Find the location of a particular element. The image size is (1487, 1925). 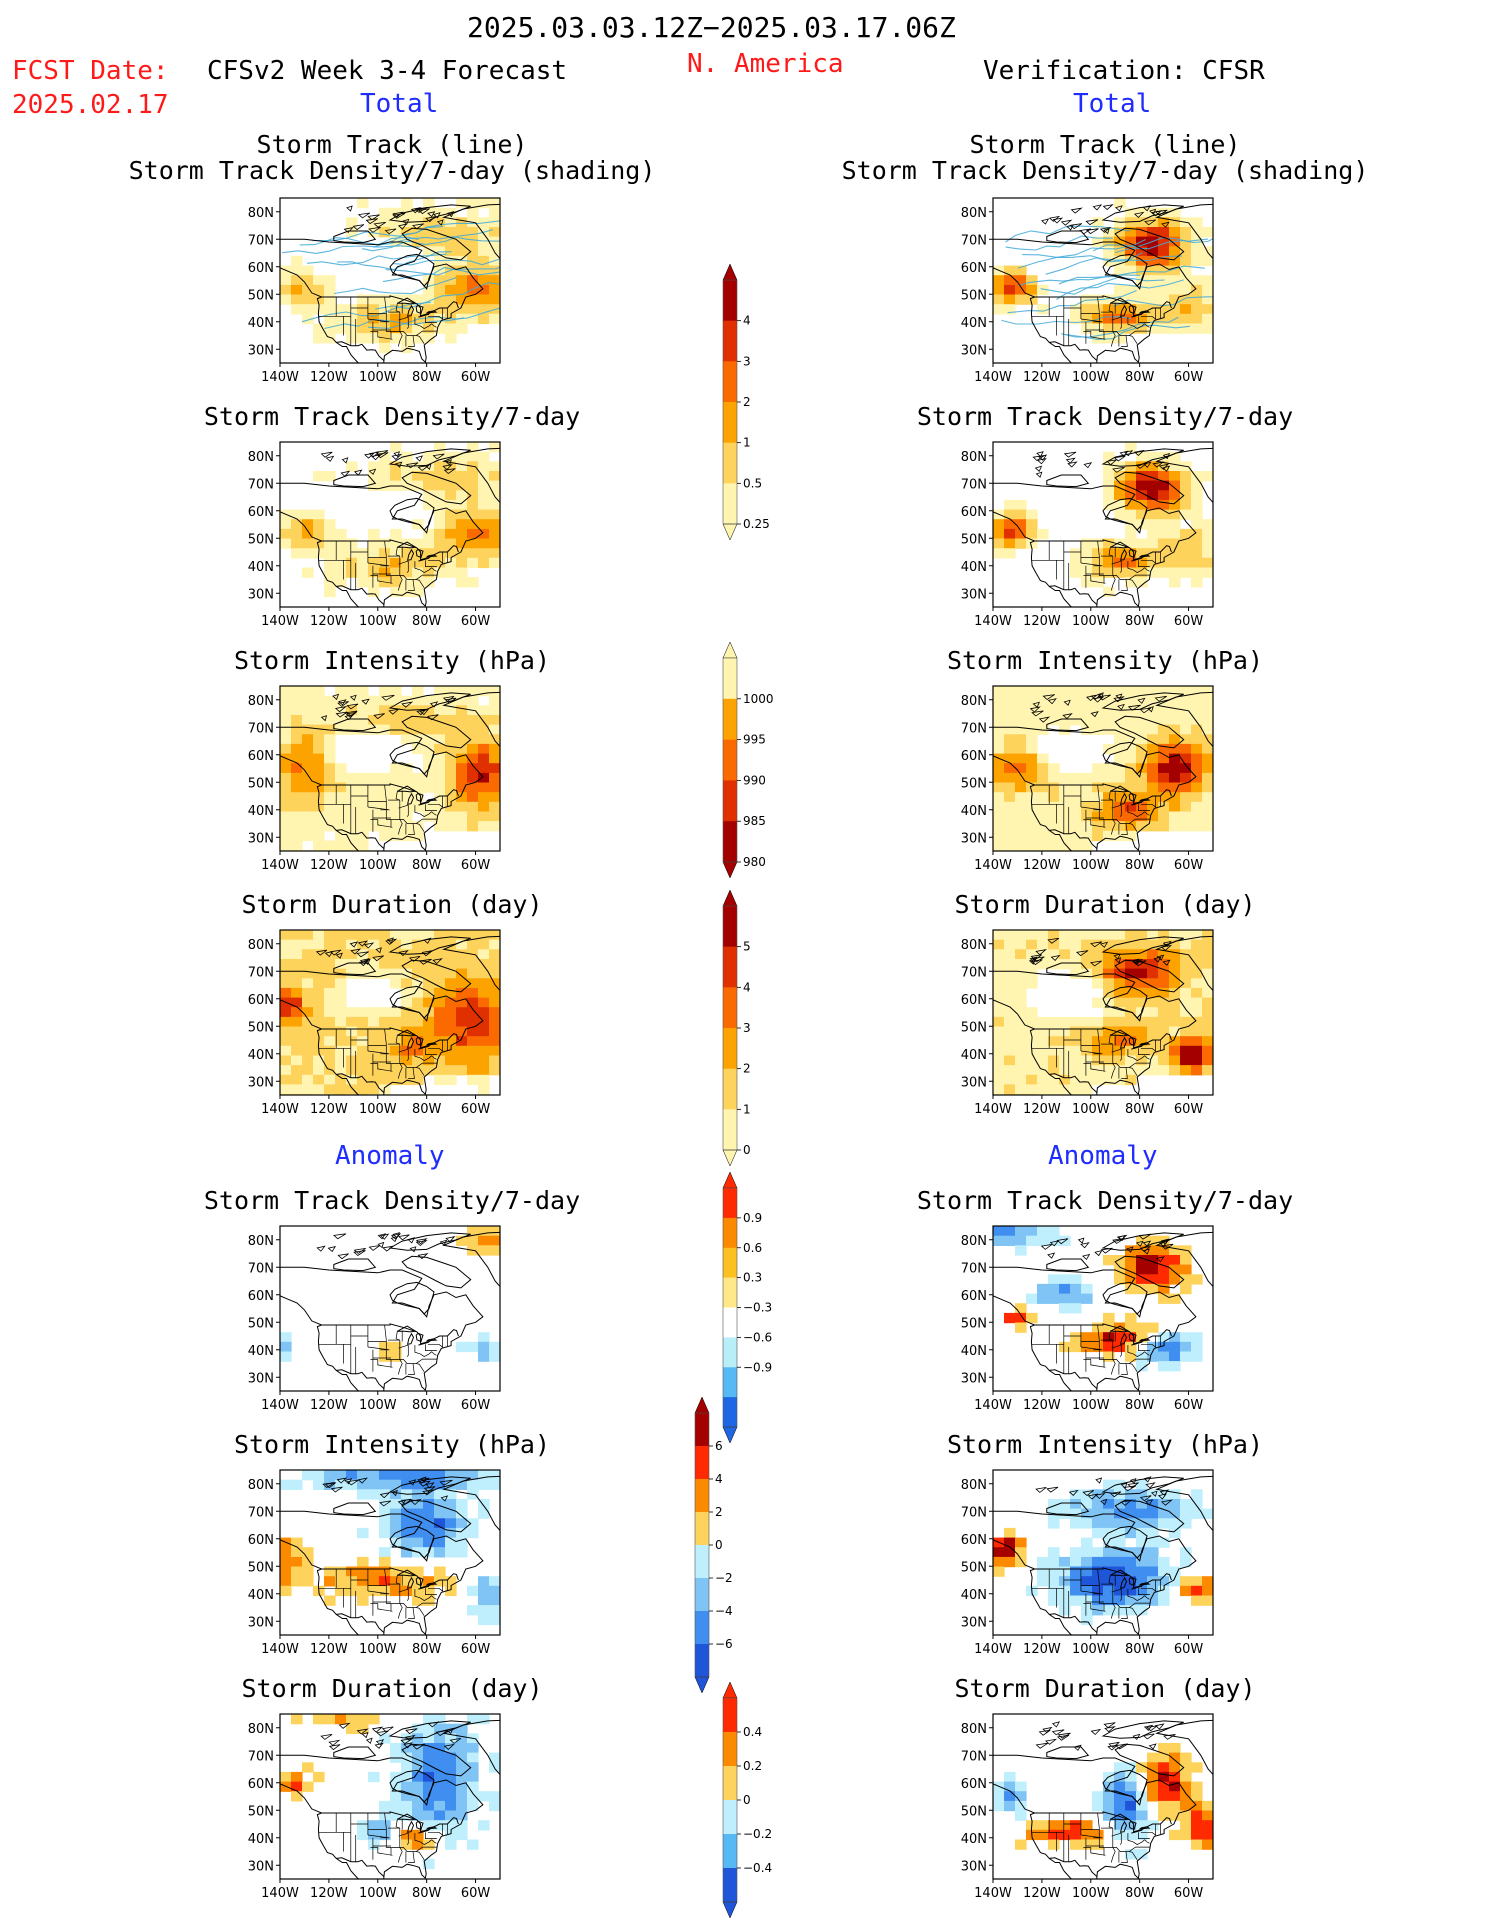

colorbar-label: 990 is located at coordinates (754, 780).